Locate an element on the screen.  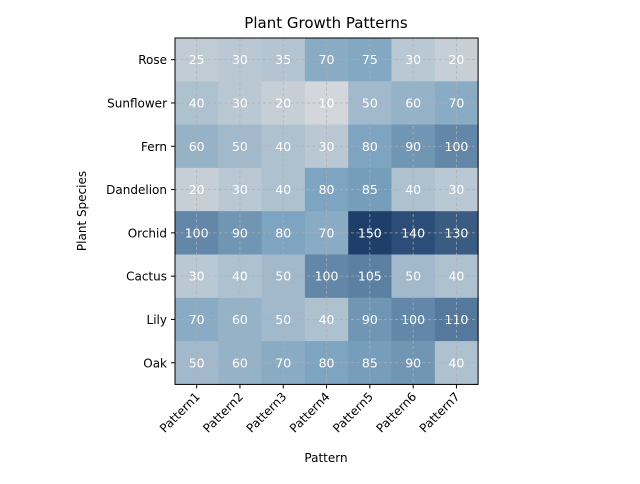
cell-value-label: 10 is located at coordinates (327, 102).